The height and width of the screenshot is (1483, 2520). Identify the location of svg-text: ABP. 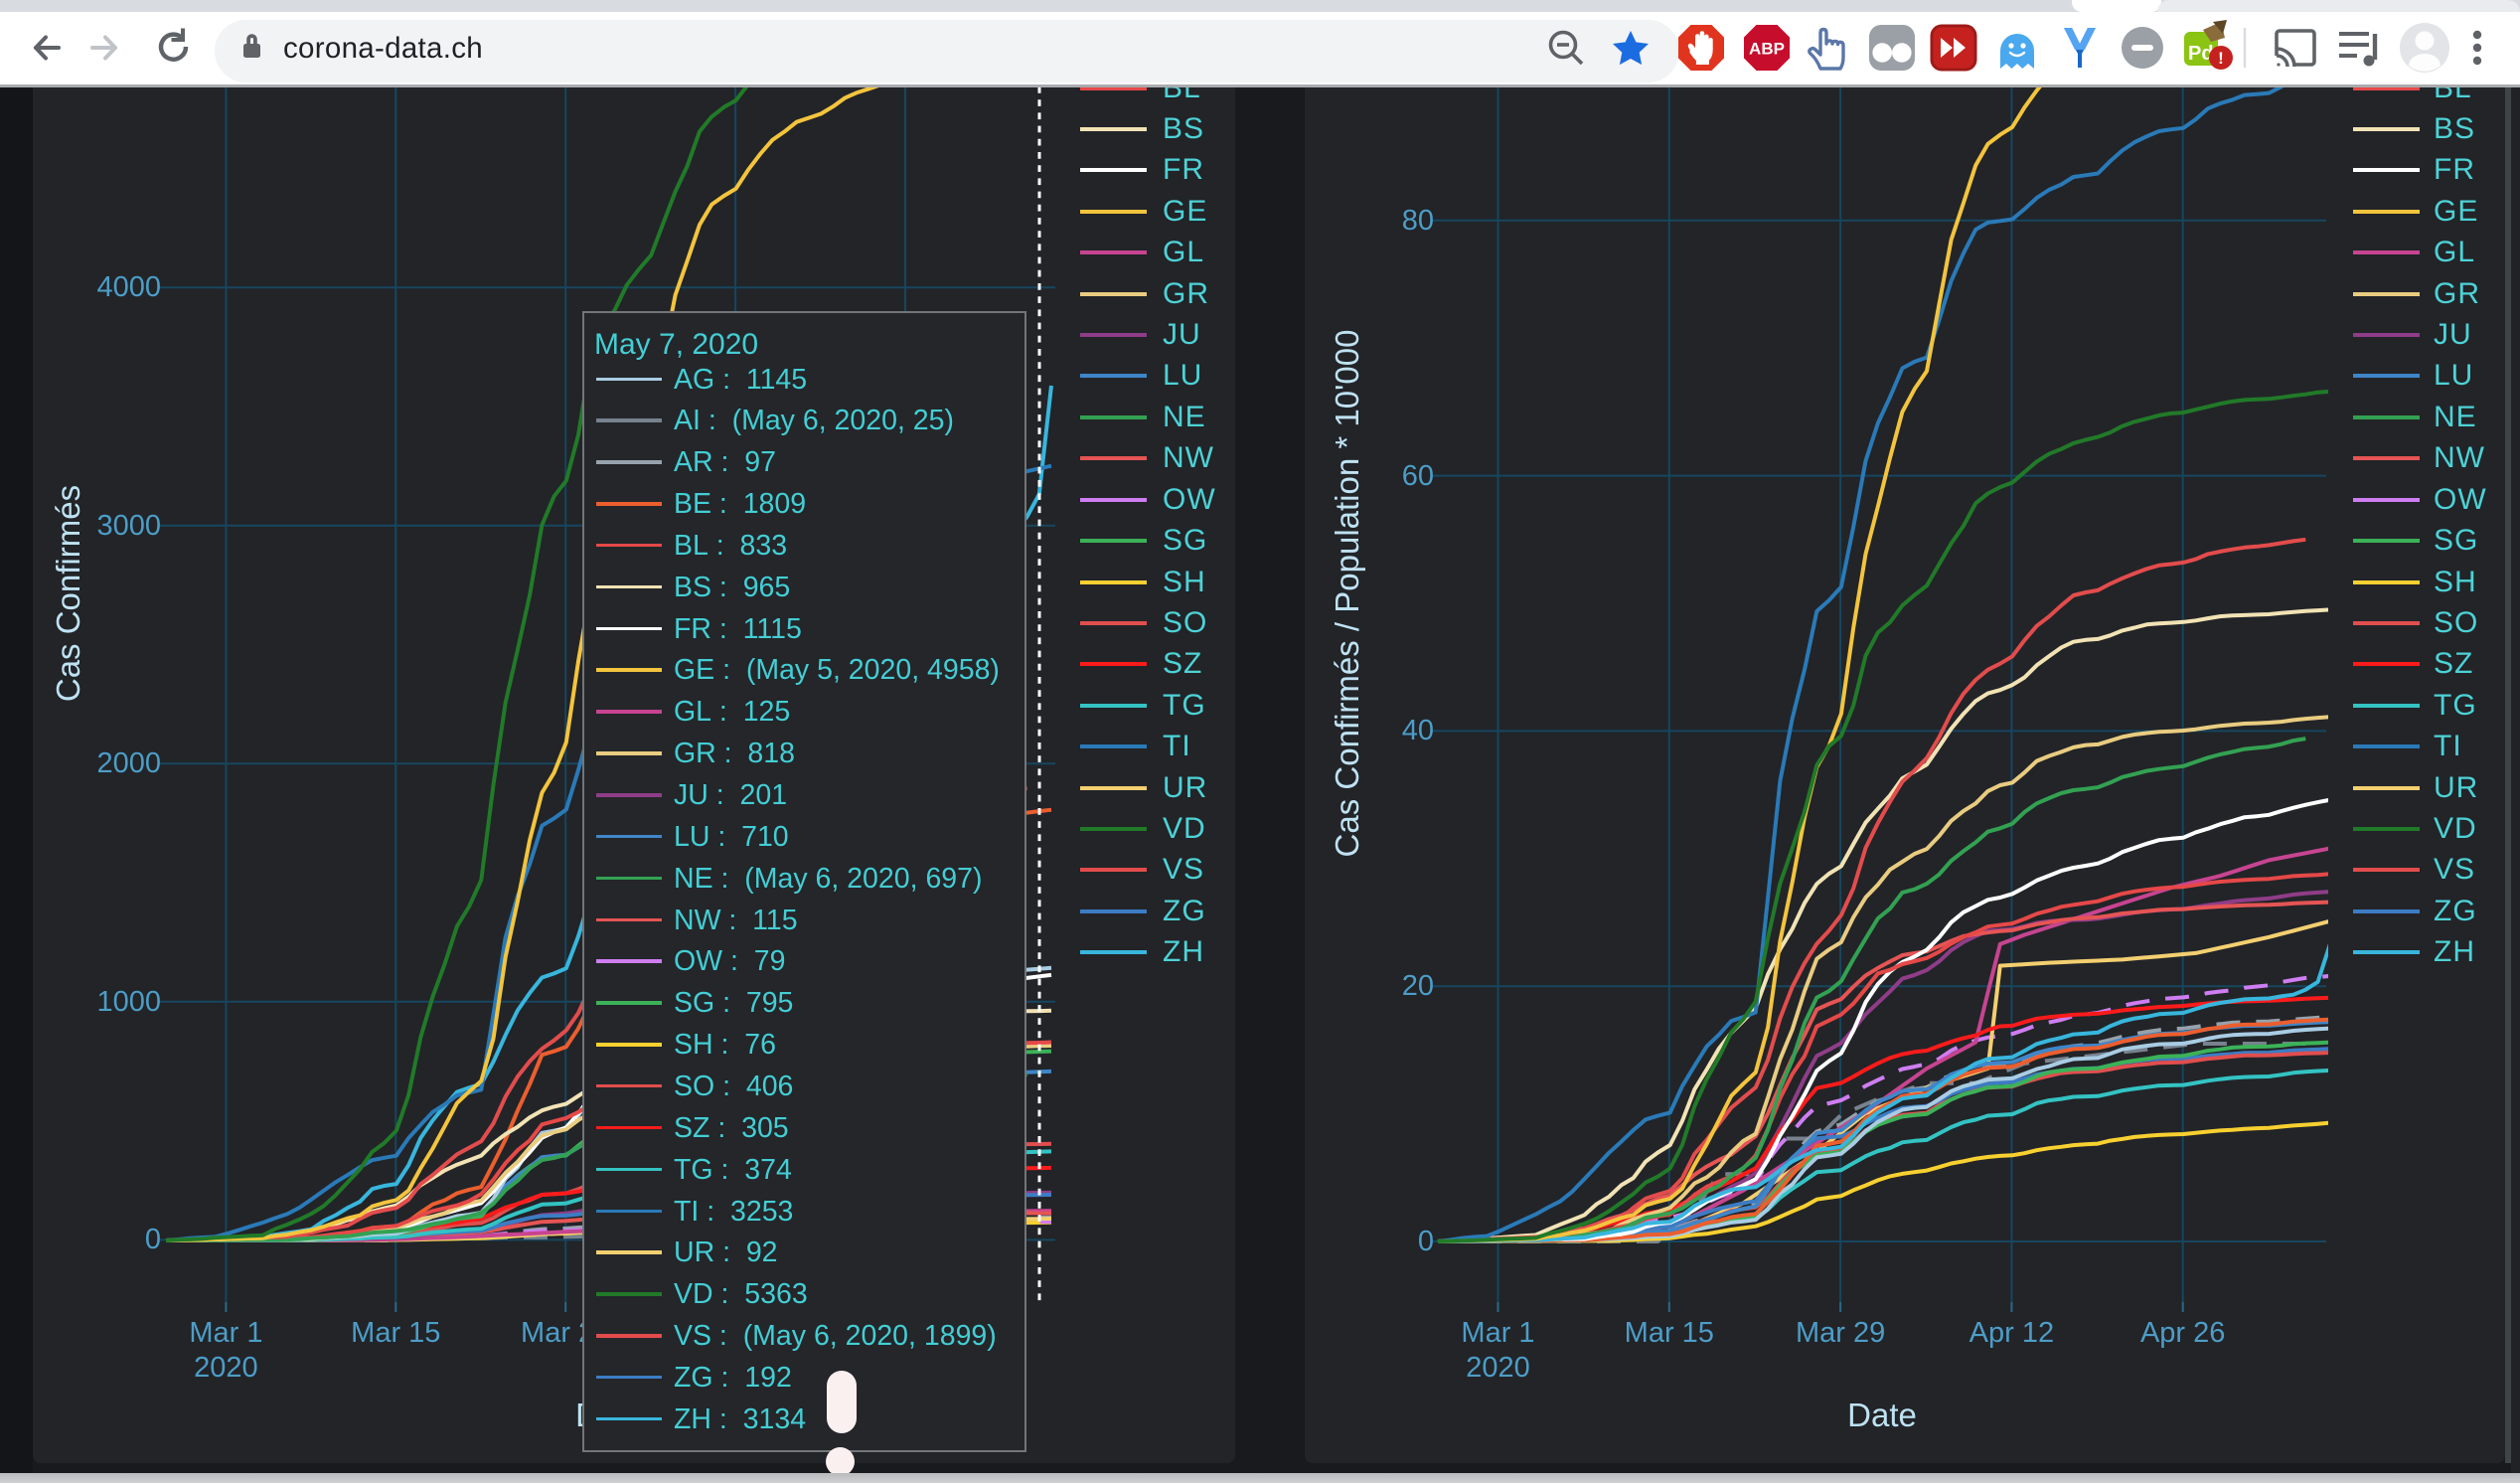
(1767, 49).